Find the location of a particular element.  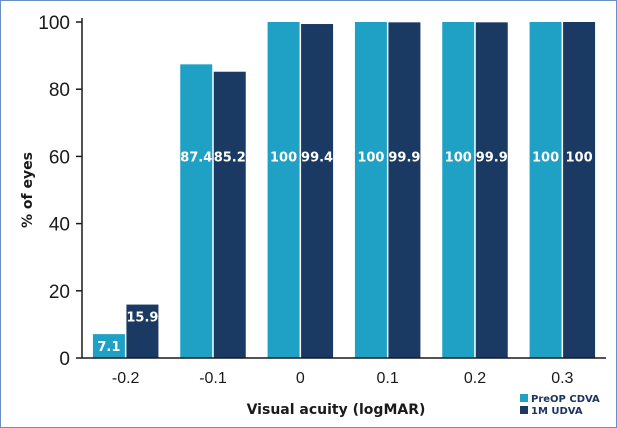

y-tick-label: 0 is located at coordinates (64, 359).